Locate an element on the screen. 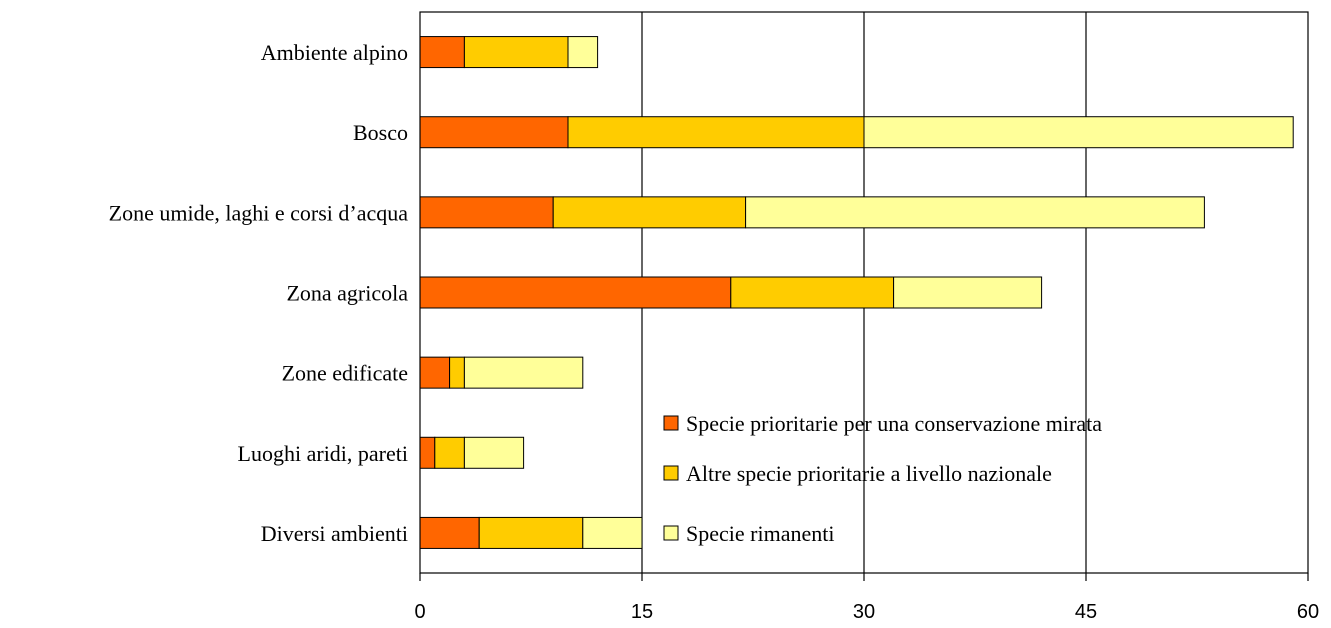 The height and width of the screenshot is (628, 1331). legend-label: Specie rimanenti is located at coordinates (760, 533).